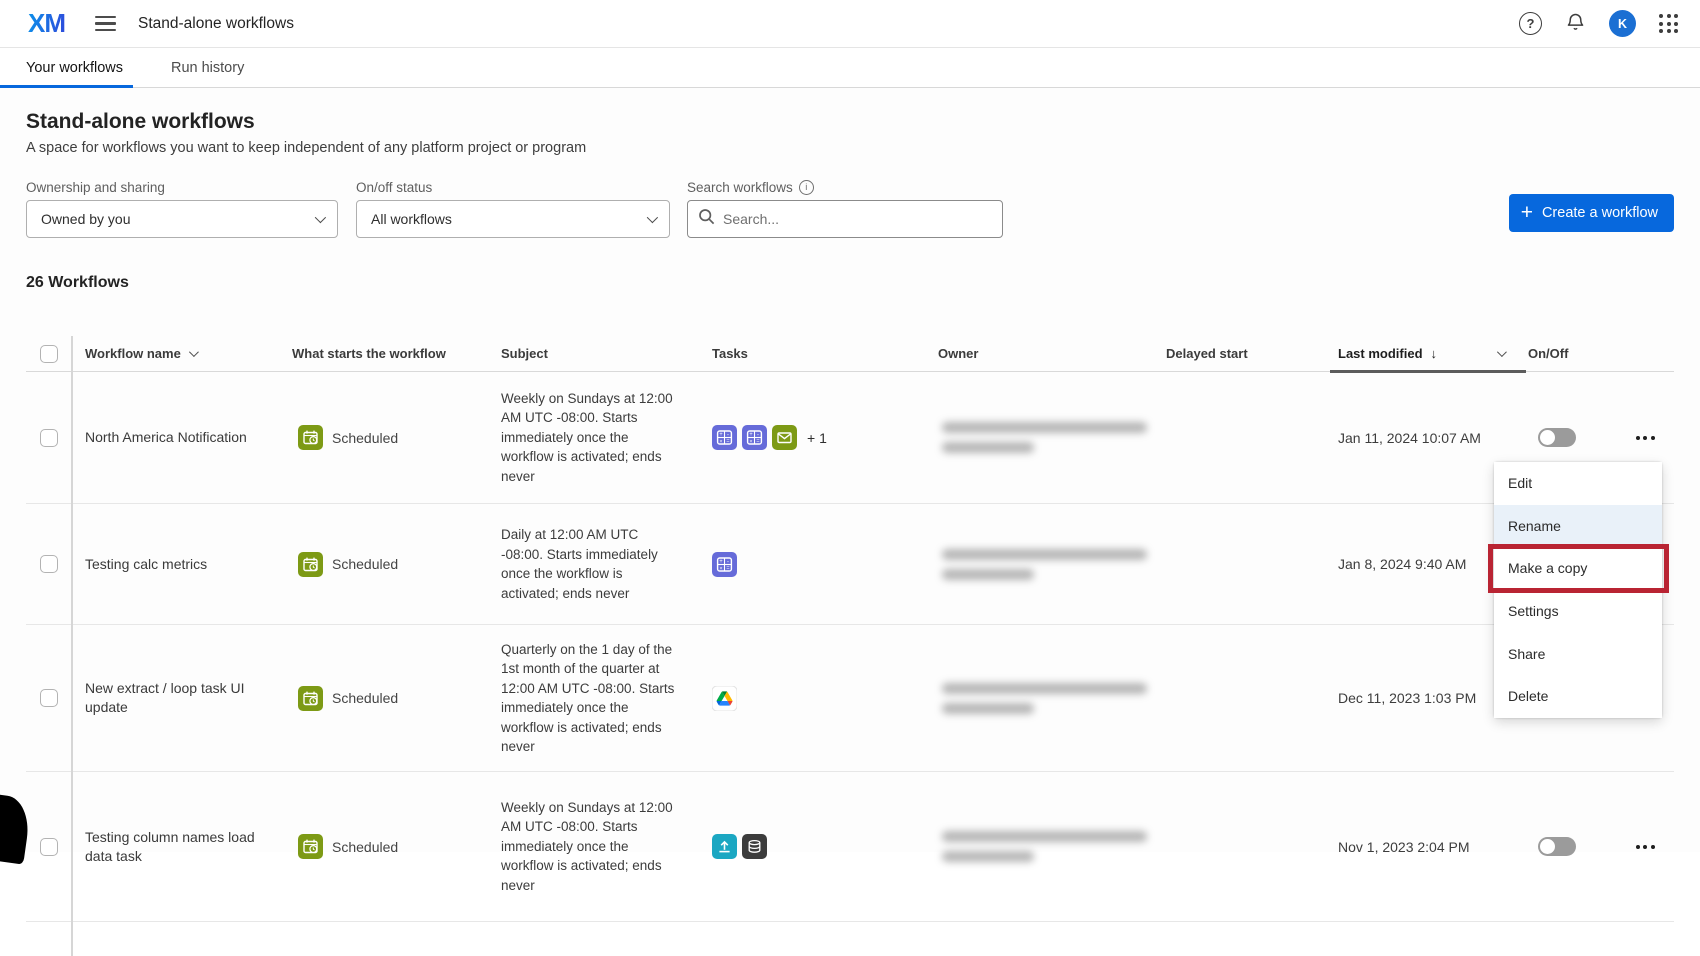  Describe the element at coordinates (1434, 353) in the screenshot. I see `sort-desc-arrow-icon: ↓` at that location.